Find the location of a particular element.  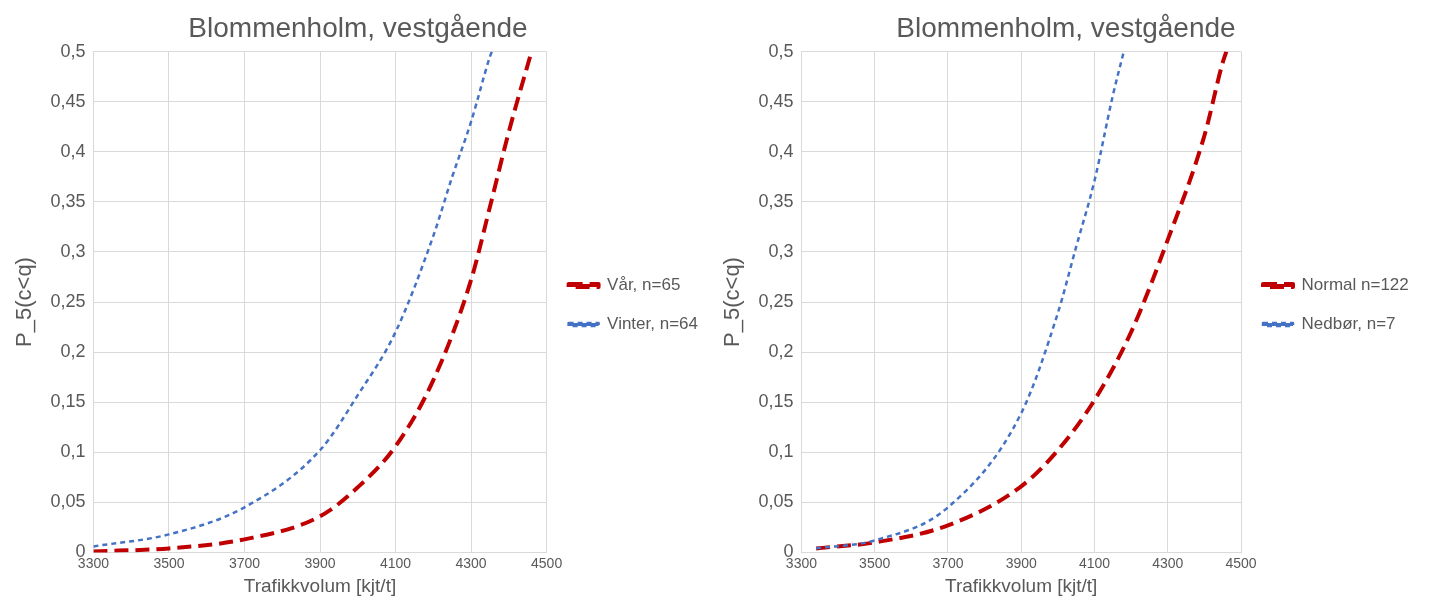

legend-label: Nedbør, n=7 is located at coordinates (1348, 324).